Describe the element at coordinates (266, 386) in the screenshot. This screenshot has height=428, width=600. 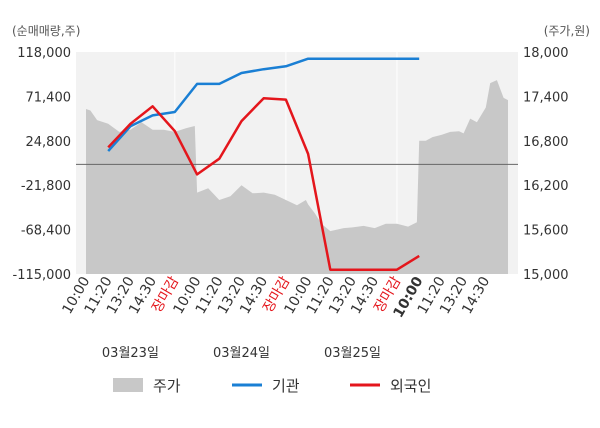
I see `legend-item: 기관` at that location.